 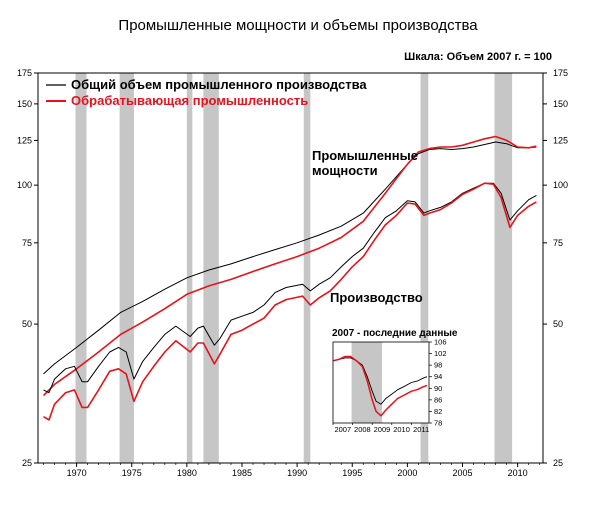 What do you see at coordinates (558, 463) in the screenshot?
I see `y-tick-label-right: 25` at bounding box center [558, 463].